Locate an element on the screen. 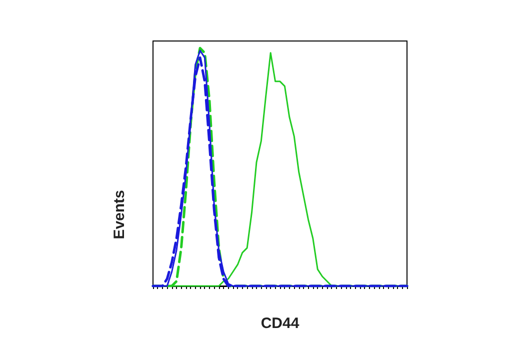 This screenshot has height=350, width=520. x-axis-title: CD44 is located at coordinates (280, 323).